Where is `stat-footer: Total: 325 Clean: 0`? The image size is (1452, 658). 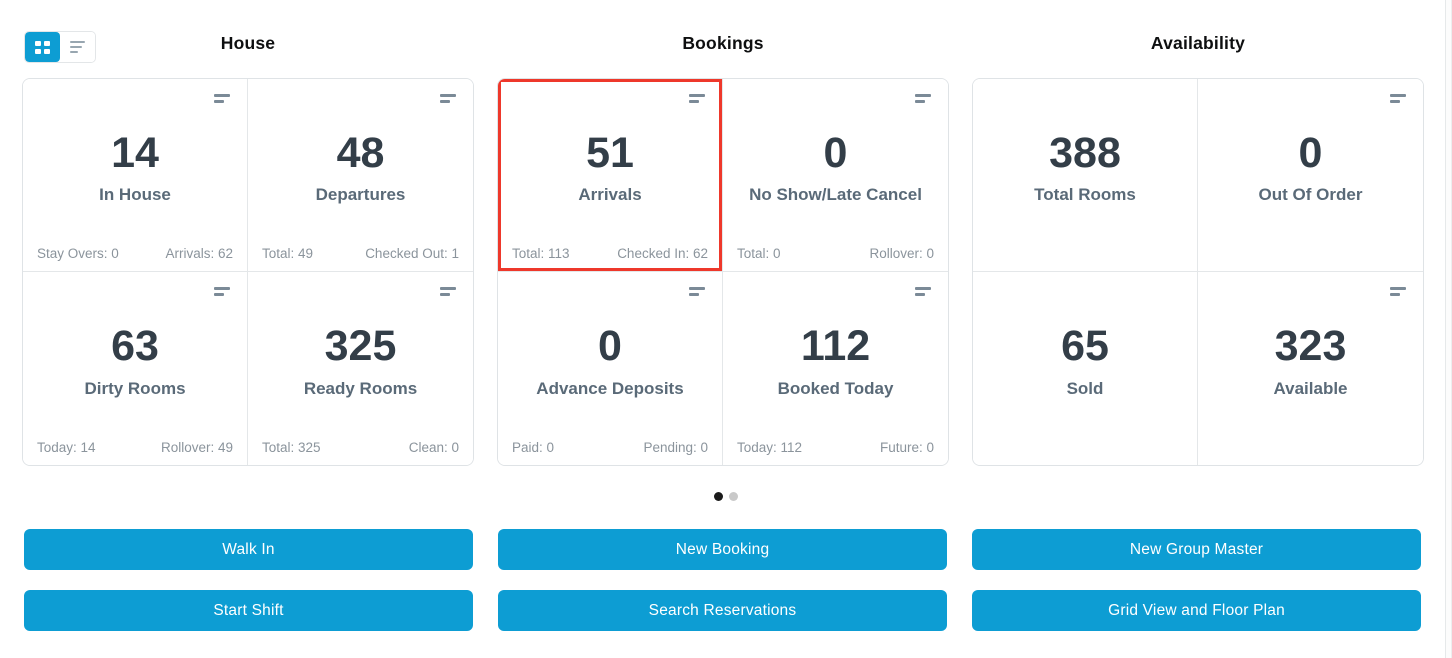
stat-footer: Total: 325 Clean: 0 is located at coordinates (360, 447).